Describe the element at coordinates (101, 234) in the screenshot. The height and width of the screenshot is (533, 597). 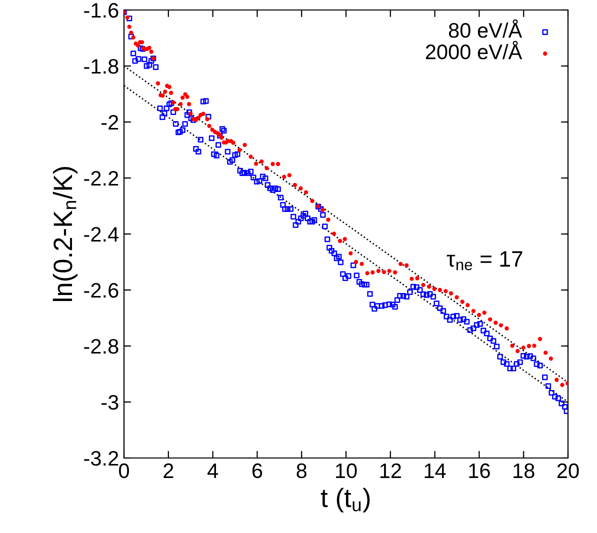
I see `y-tick-label: -2.4` at that location.